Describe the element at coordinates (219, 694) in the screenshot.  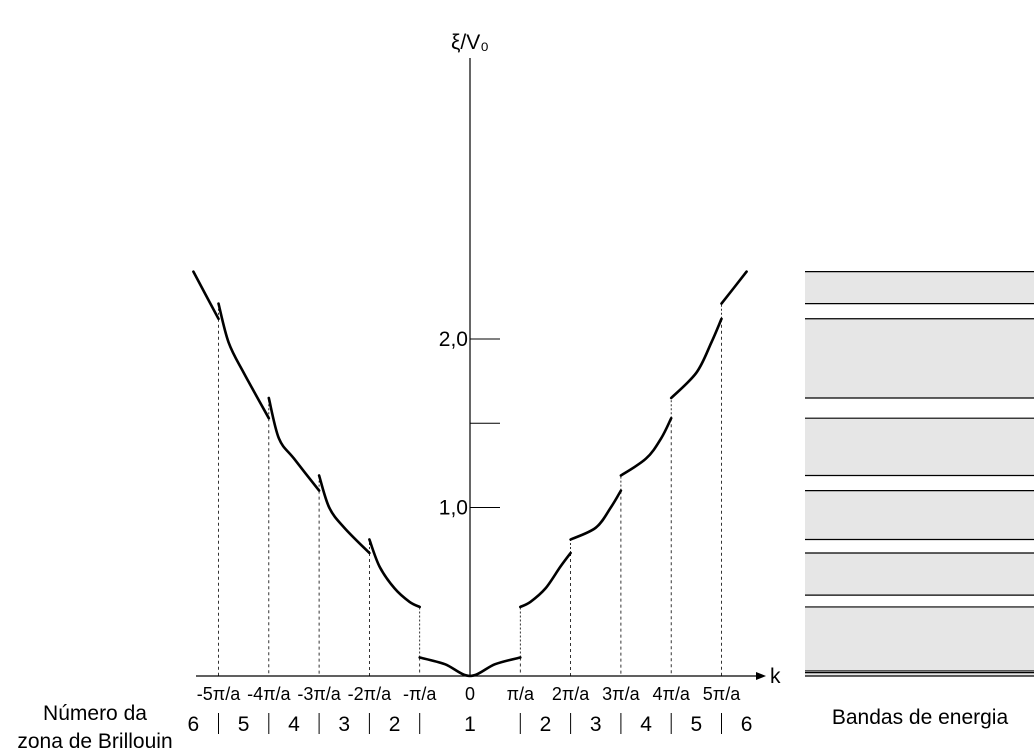
I see `x-tick-label: -5π/a` at that location.